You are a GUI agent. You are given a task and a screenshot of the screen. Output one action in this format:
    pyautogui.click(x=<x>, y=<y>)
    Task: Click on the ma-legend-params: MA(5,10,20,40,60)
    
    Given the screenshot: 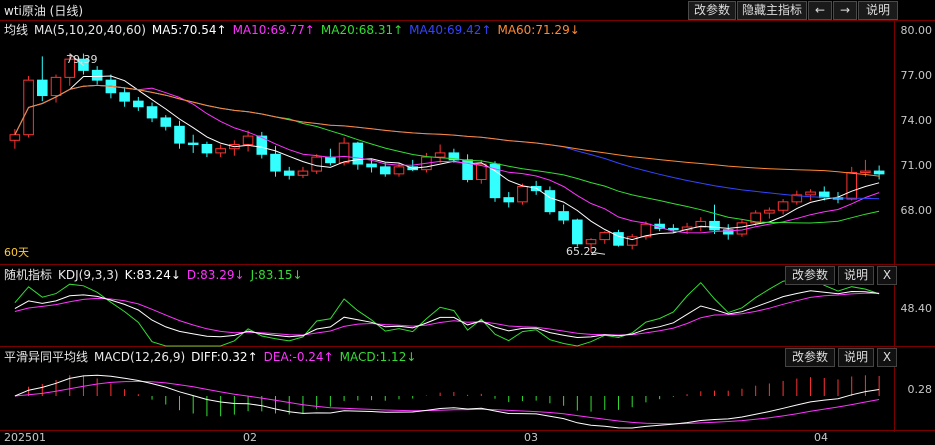 What is the action you would take?
    pyautogui.click(x=90, y=30)
    